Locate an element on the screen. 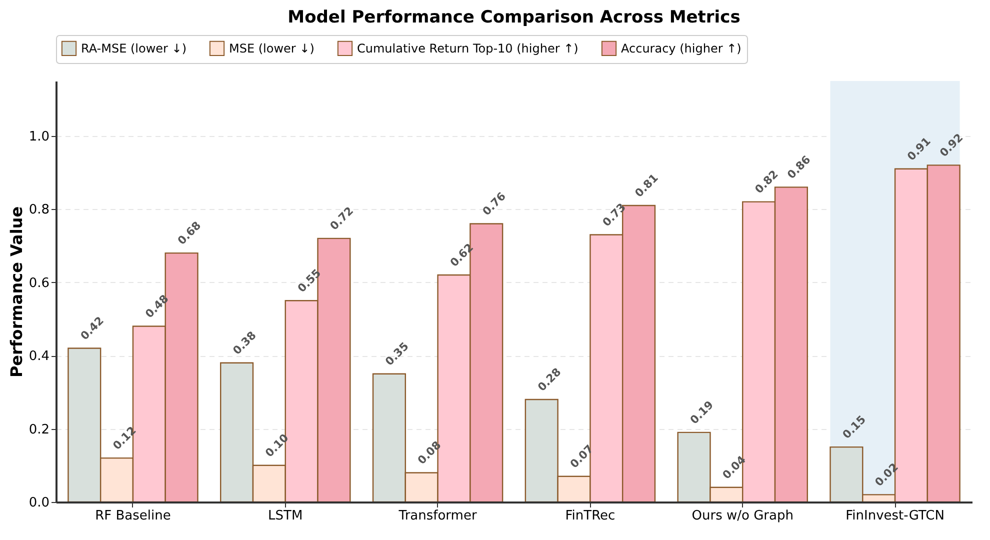  legend-label: MSE (lower ↓) is located at coordinates (271, 48).